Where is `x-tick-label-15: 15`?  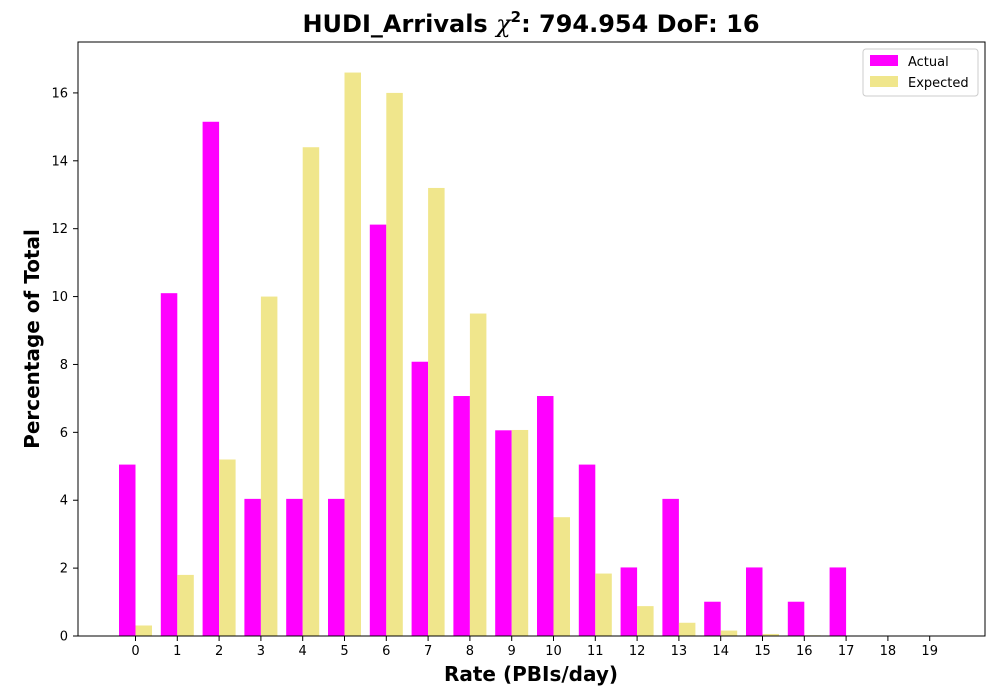
x-tick-label-15: 15 is located at coordinates (762, 651).